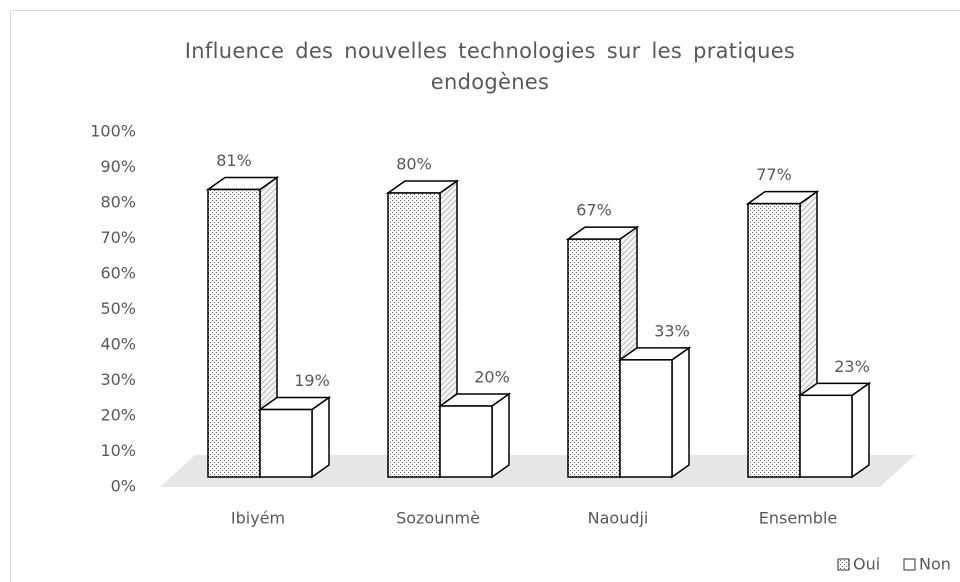  I want to click on value-label: 67%, so click(594, 210).